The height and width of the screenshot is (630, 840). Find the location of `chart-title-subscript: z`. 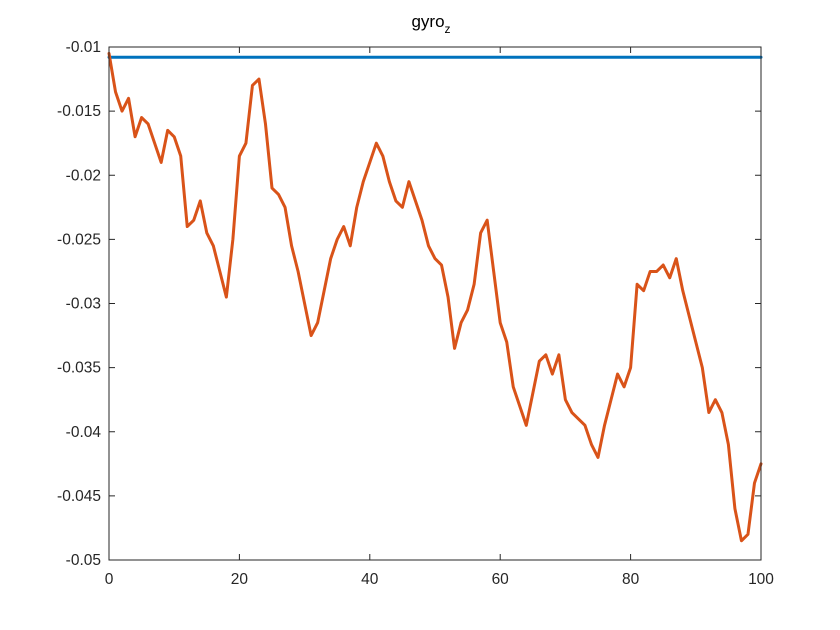

chart-title-subscript: z is located at coordinates (448, 29).